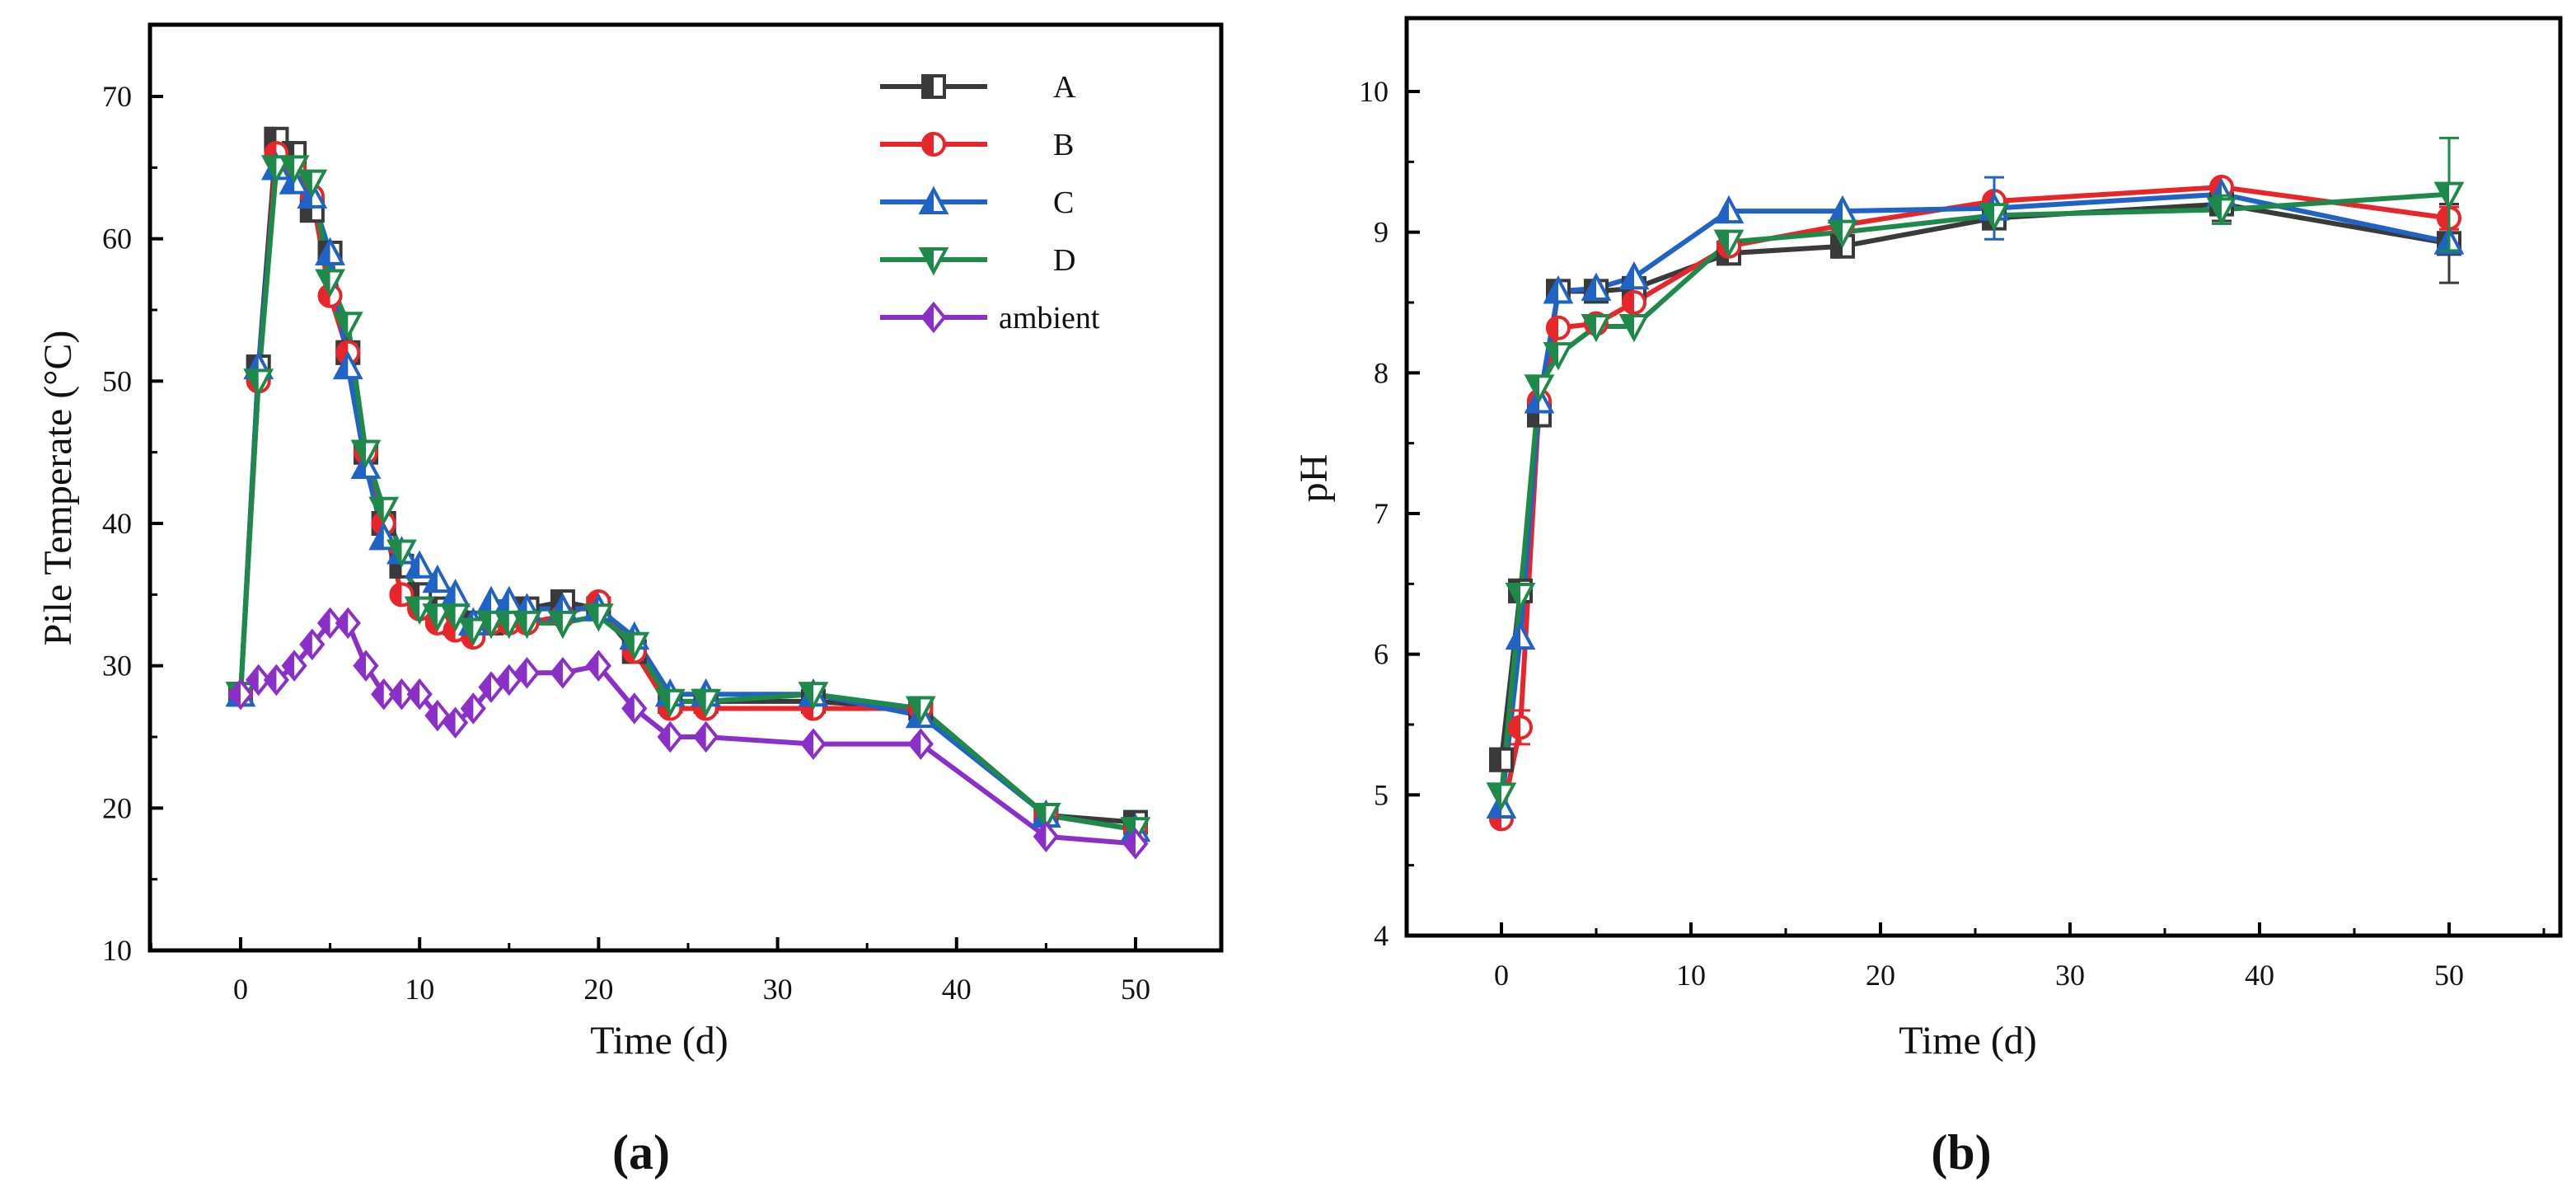 This screenshot has width=2576, height=1201. What do you see at coordinates (659, 1041) in the screenshot?
I see `panel-a-x-axis-label: Time (d)` at bounding box center [659, 1041].